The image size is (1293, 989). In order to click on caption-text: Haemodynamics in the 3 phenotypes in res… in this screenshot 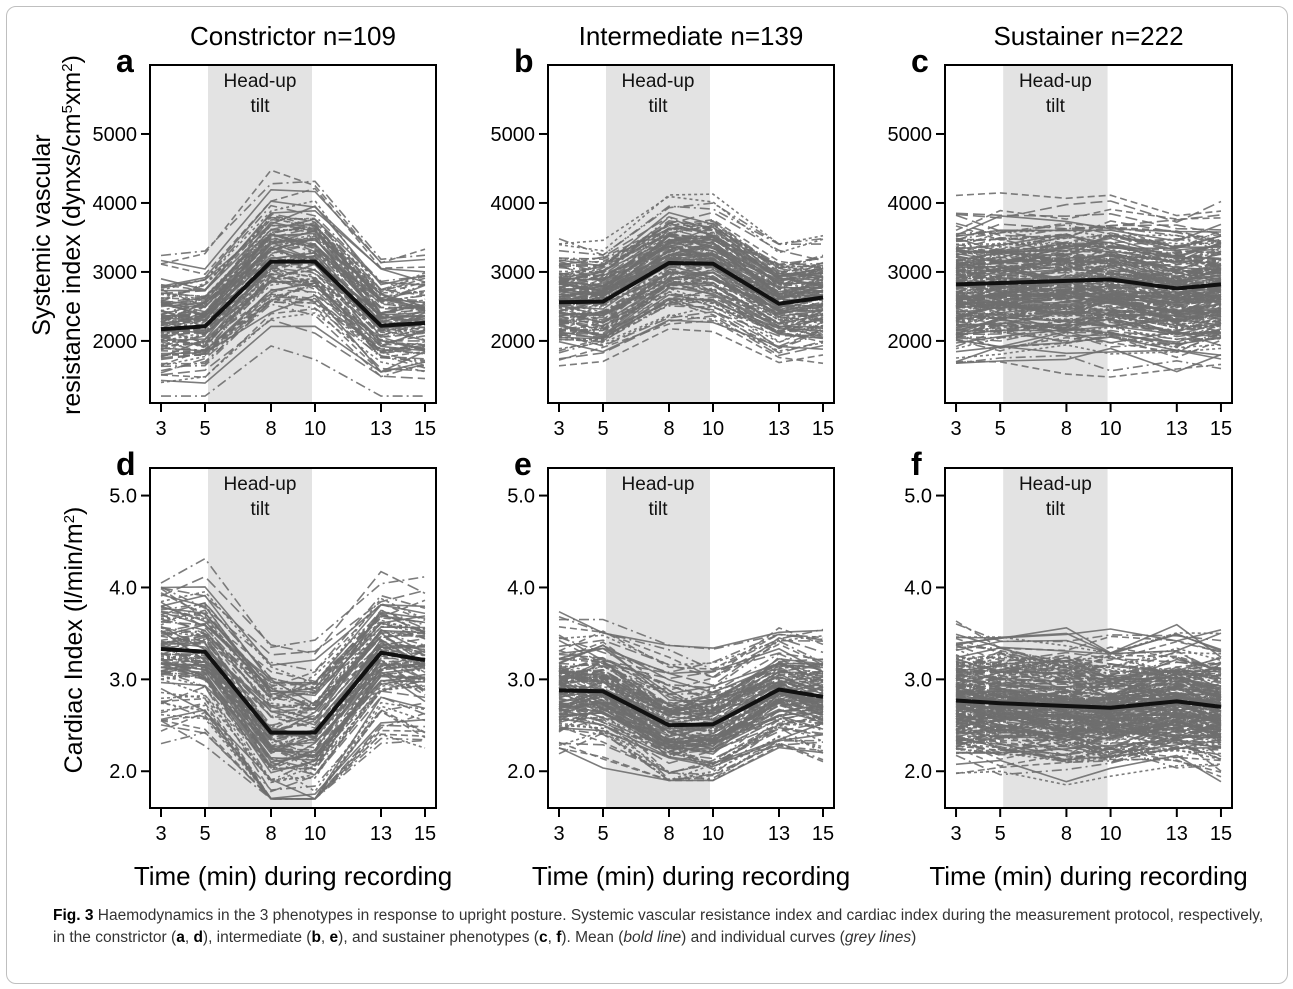, I will do `click(658, 926)`.